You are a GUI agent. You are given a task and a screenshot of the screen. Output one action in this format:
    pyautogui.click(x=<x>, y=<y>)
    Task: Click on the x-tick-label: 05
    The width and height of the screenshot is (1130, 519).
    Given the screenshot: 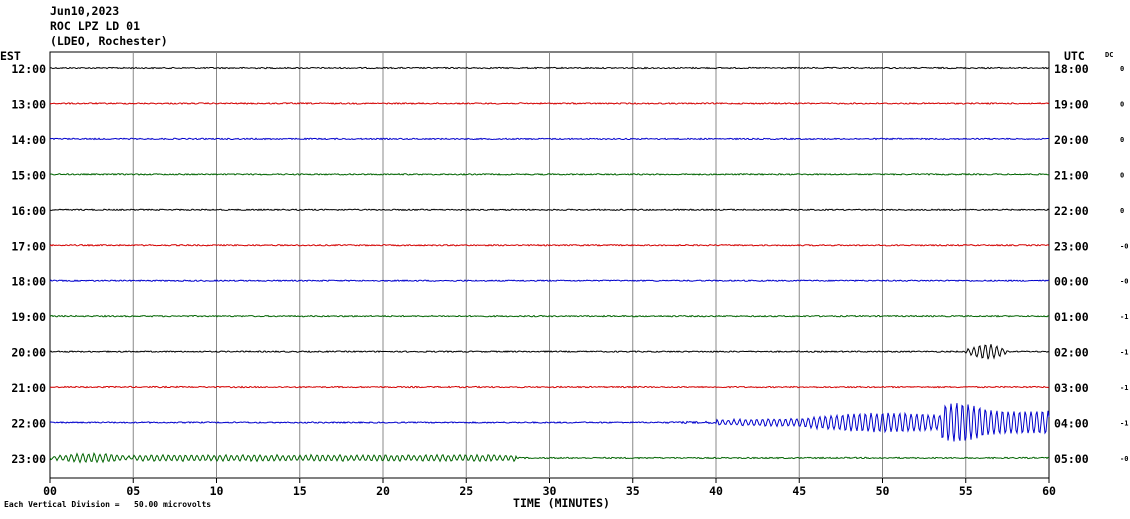 What is the action you would take?
    pyautogui.click(x=133, y=491)
    